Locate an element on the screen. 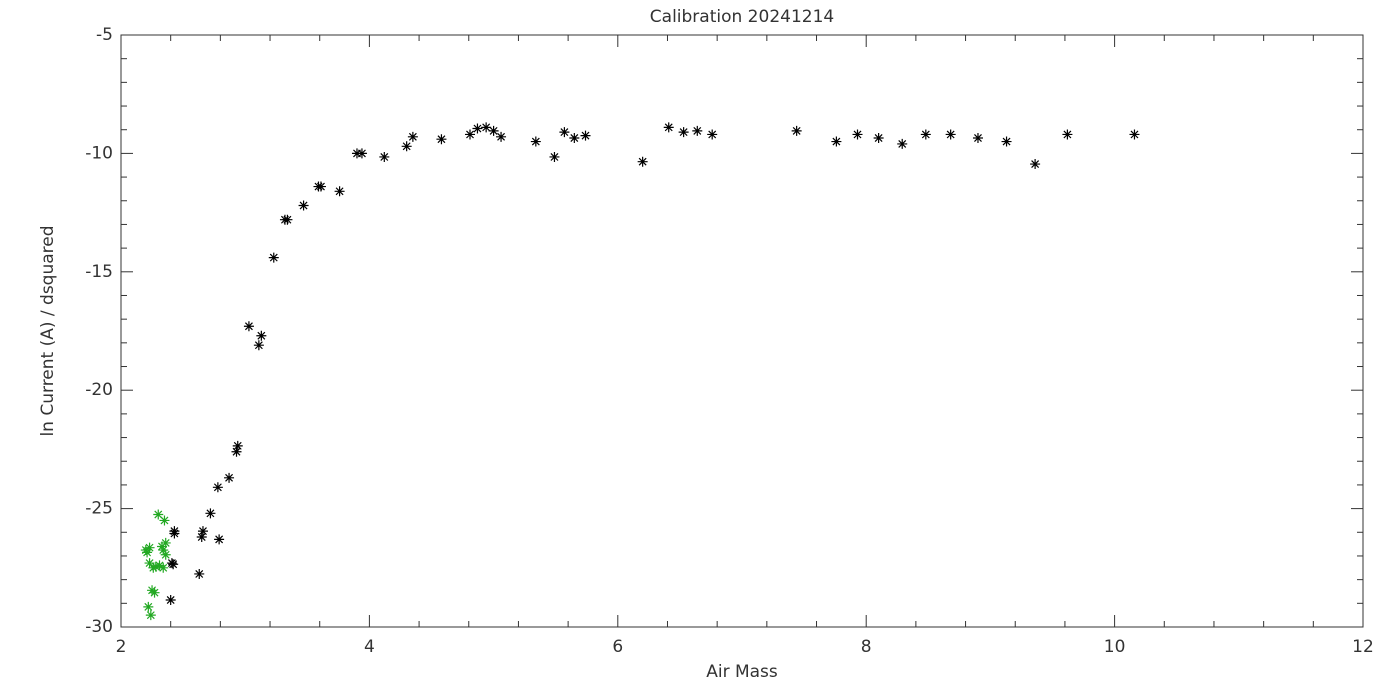 The height and width of the screenshot is (700, 1400). y-tick-label: -25 is located at coordinates (99, 509).